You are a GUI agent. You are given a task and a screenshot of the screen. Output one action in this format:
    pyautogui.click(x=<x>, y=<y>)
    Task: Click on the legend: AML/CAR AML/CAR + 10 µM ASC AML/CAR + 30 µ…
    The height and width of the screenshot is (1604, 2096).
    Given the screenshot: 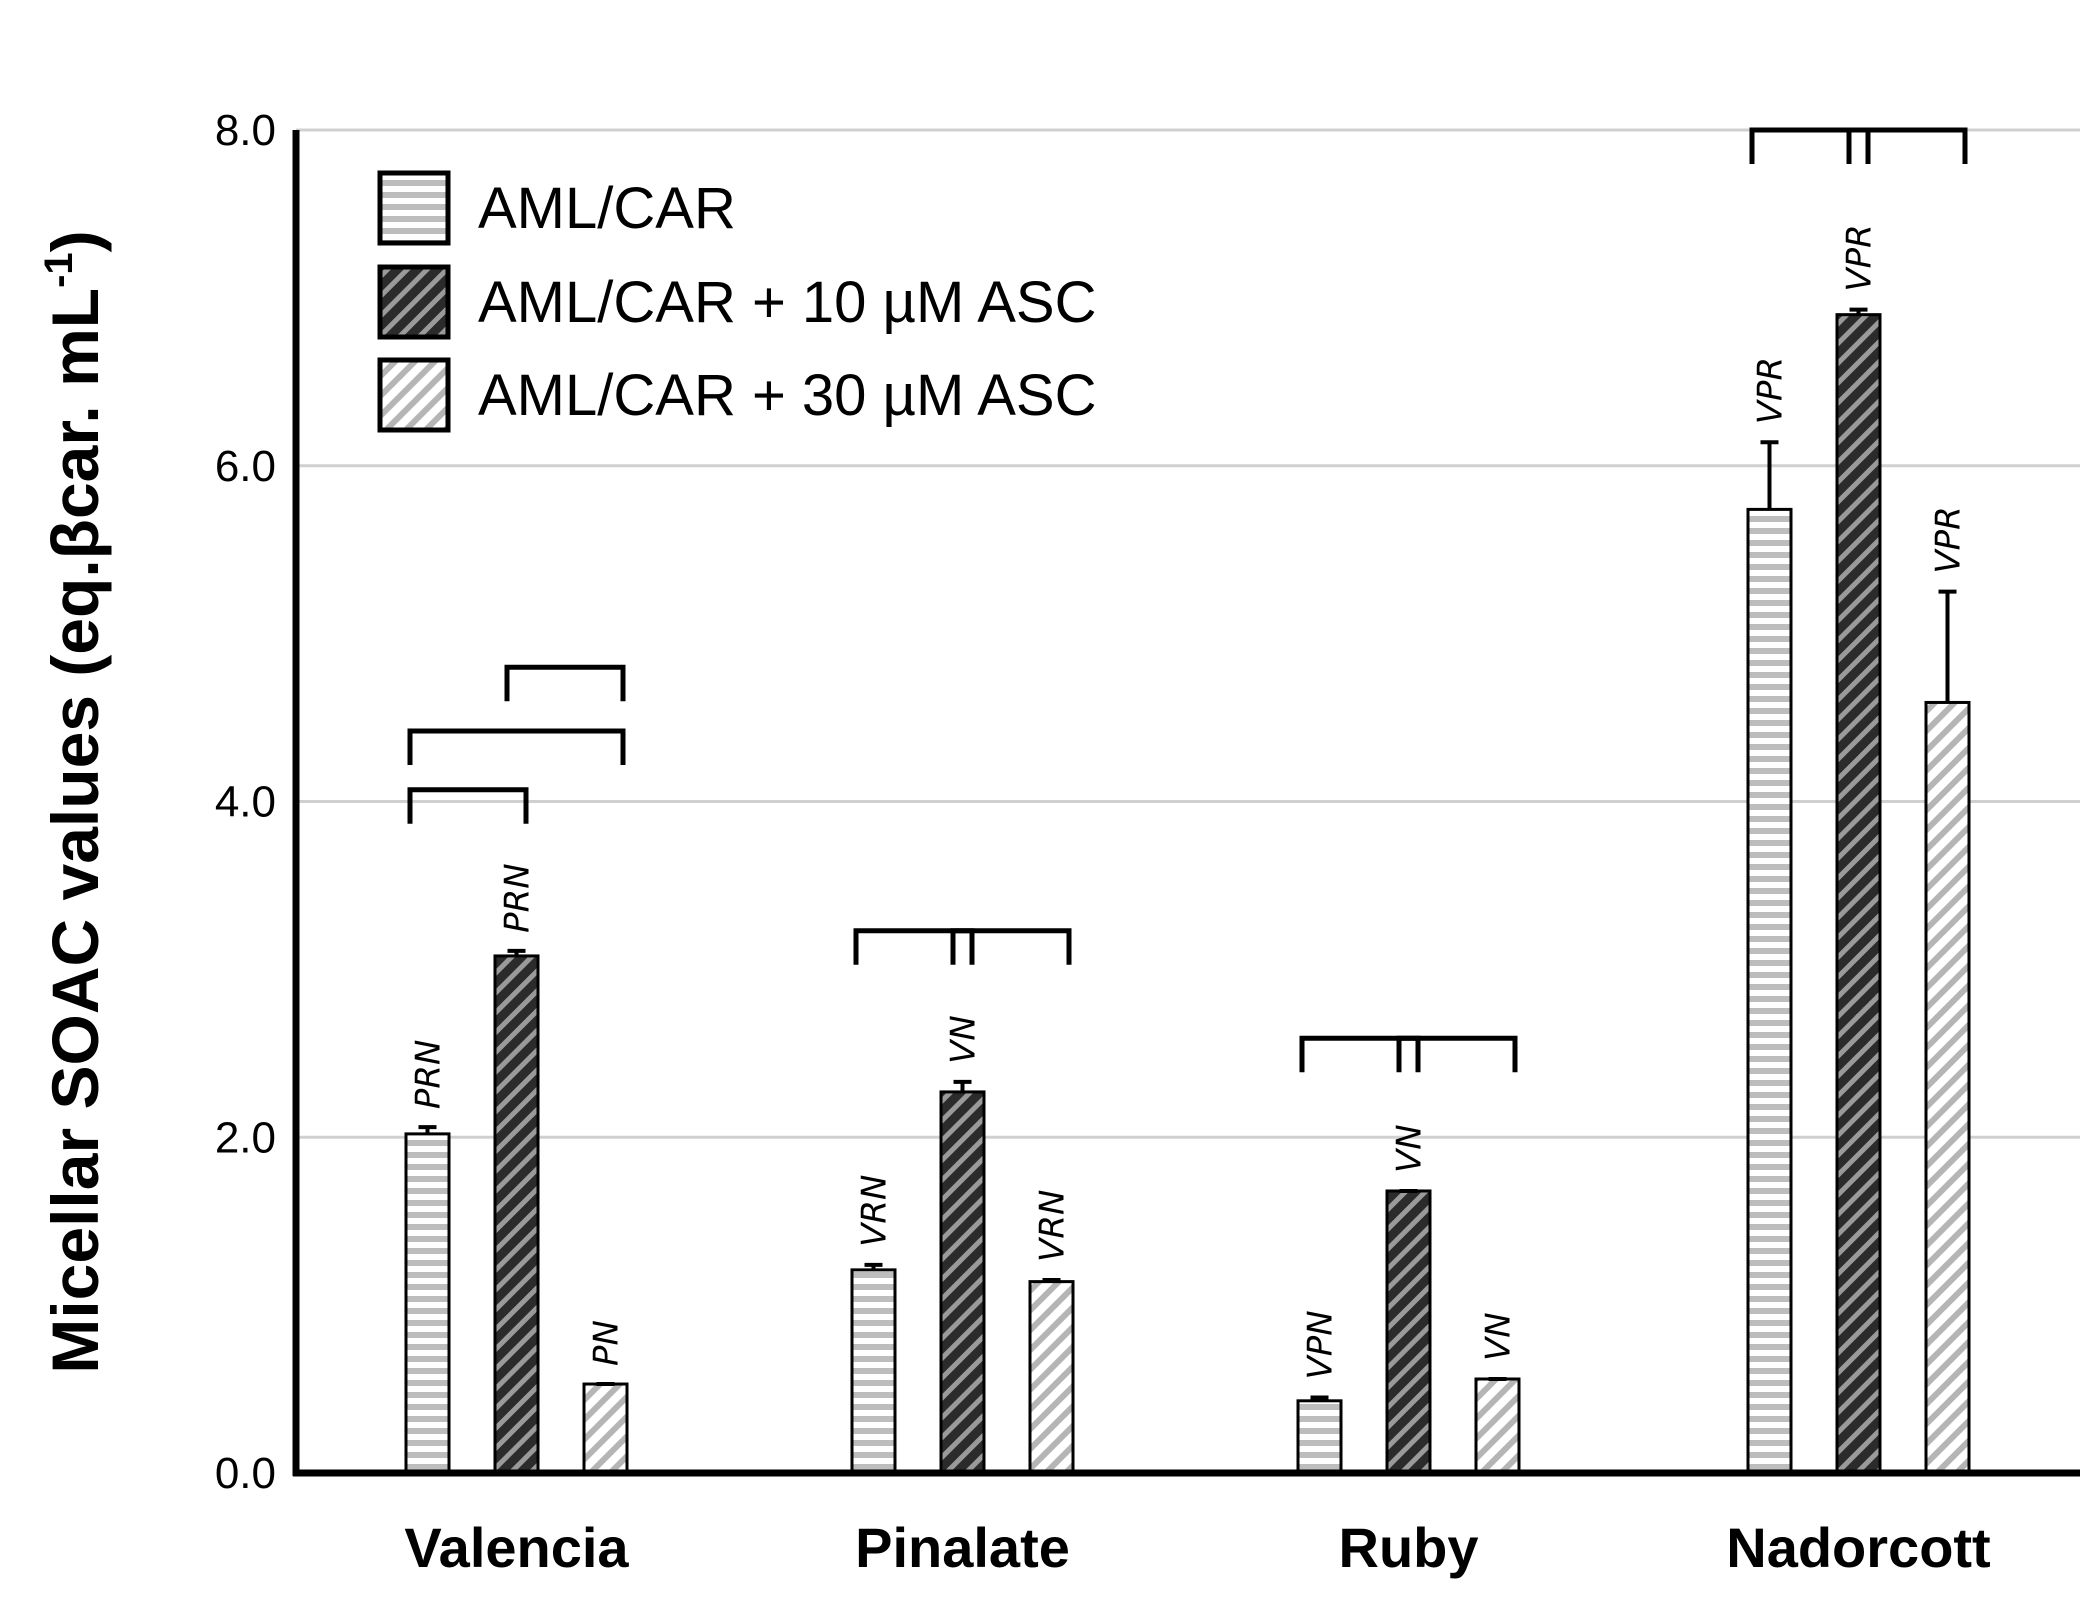 What is the action you would take?
    pyautogui.click(x=736, y=301)
    